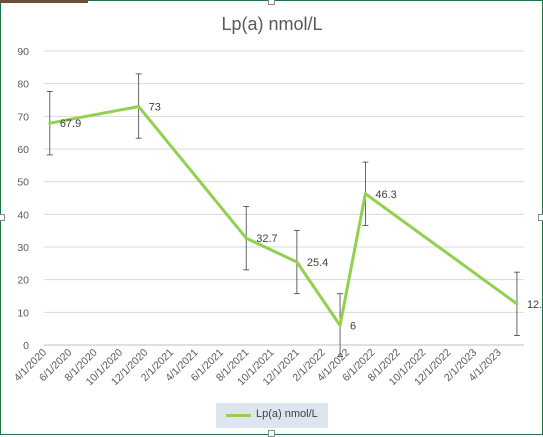  Describe the element at coordinates (26, 346) in the screenshot. I see `y-tick-label: 0` at that location.